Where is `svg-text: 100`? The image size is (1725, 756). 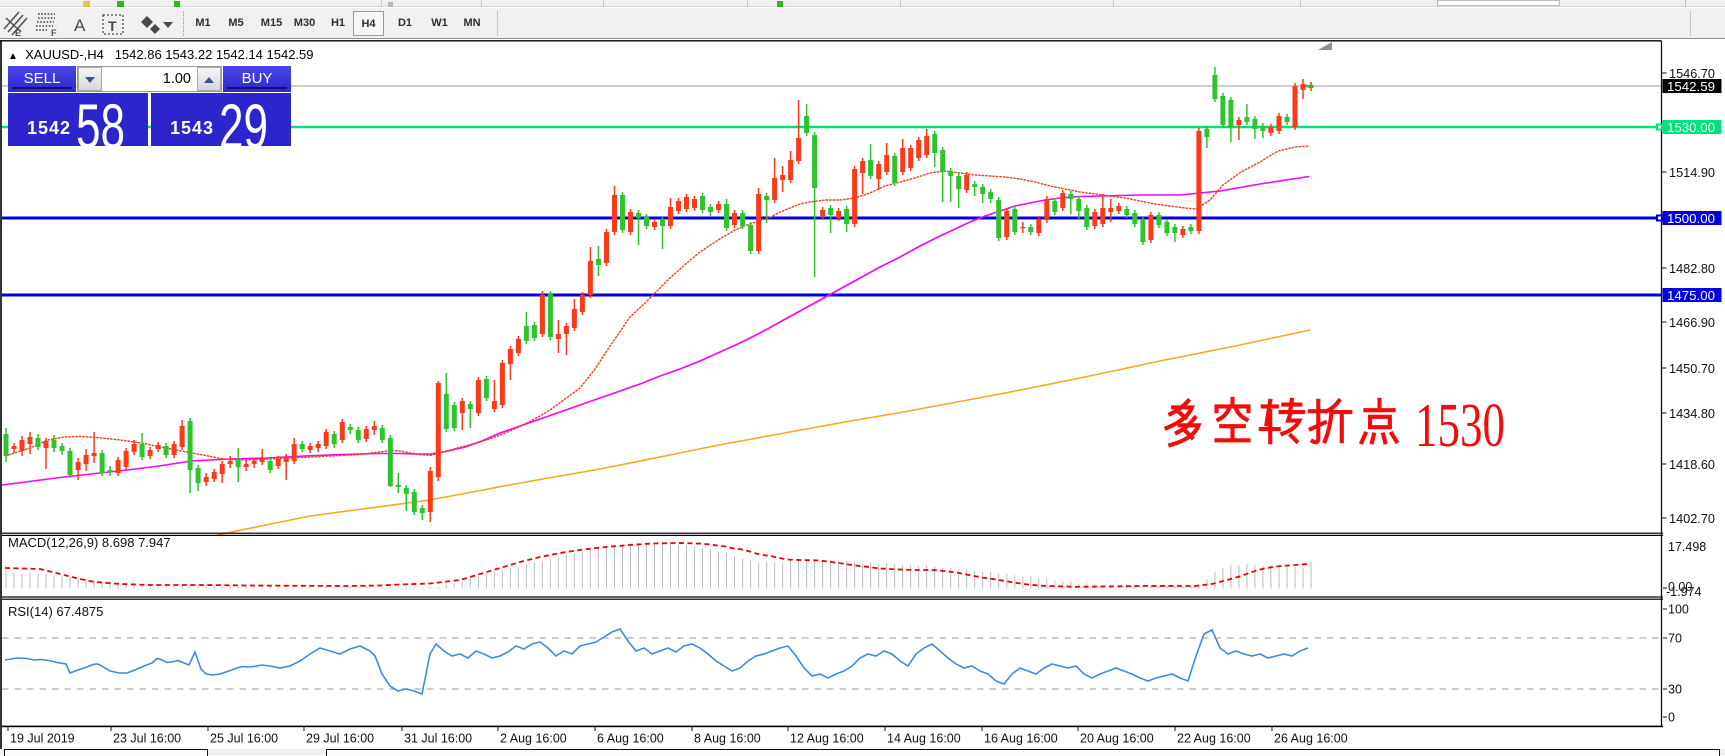
svg-text: 100 is located at coordinates (1678, 610).